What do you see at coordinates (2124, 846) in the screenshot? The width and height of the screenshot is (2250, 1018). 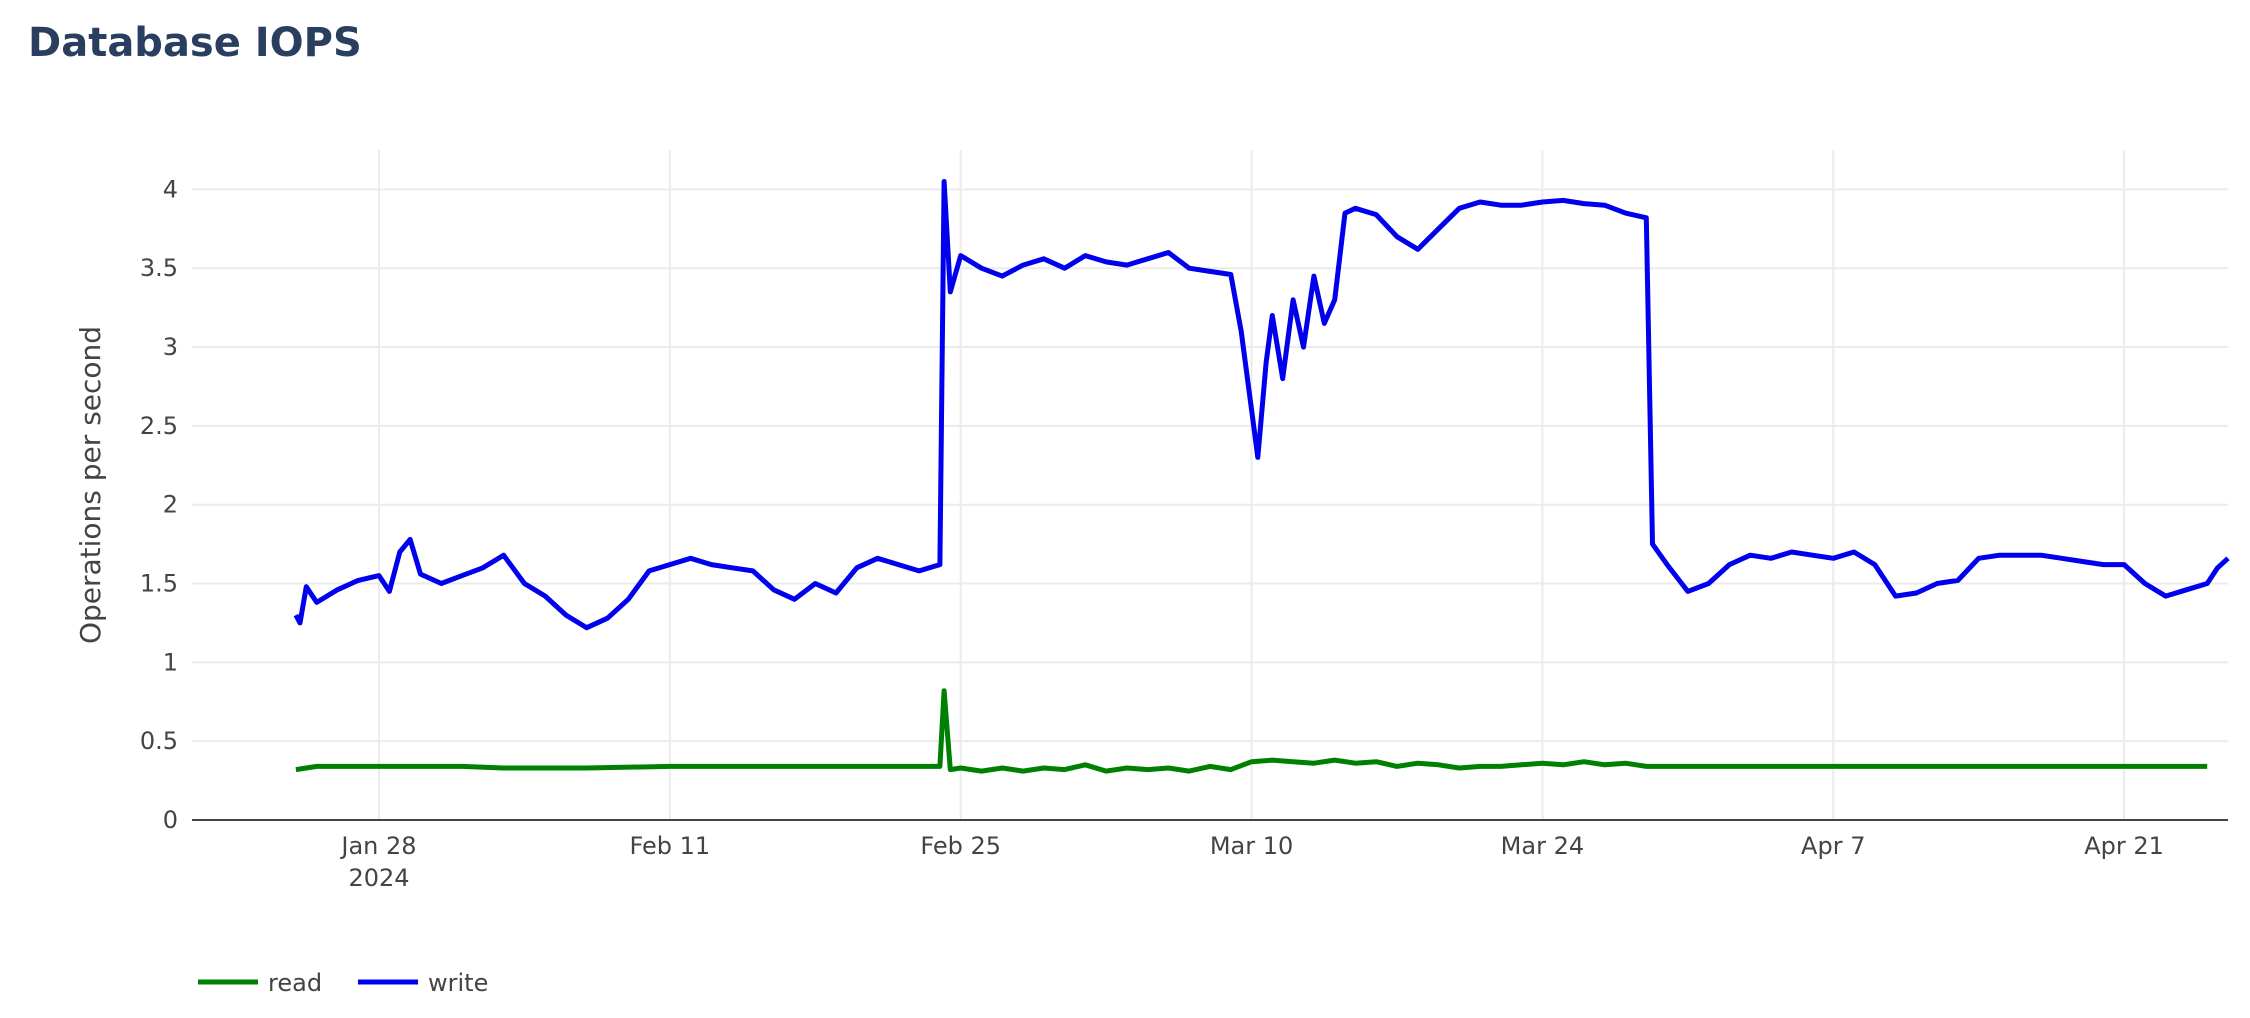 I see `x-tick-label: Apr 21` at bounding box center [2124, 846].